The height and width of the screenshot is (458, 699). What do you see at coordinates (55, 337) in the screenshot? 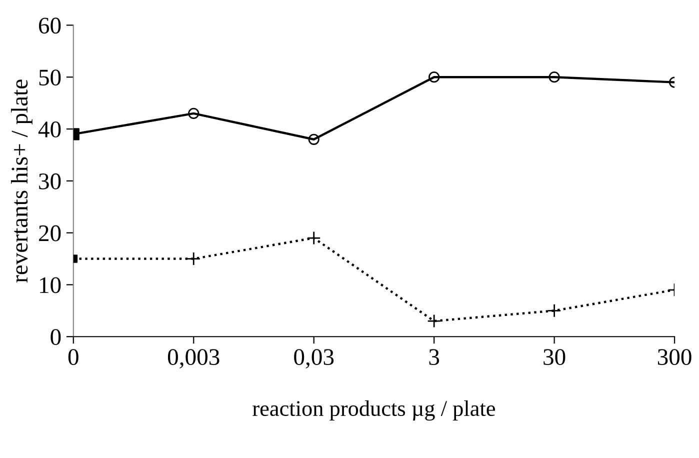
I see `y-tick-label: 0` at bounding box center [55, 337].